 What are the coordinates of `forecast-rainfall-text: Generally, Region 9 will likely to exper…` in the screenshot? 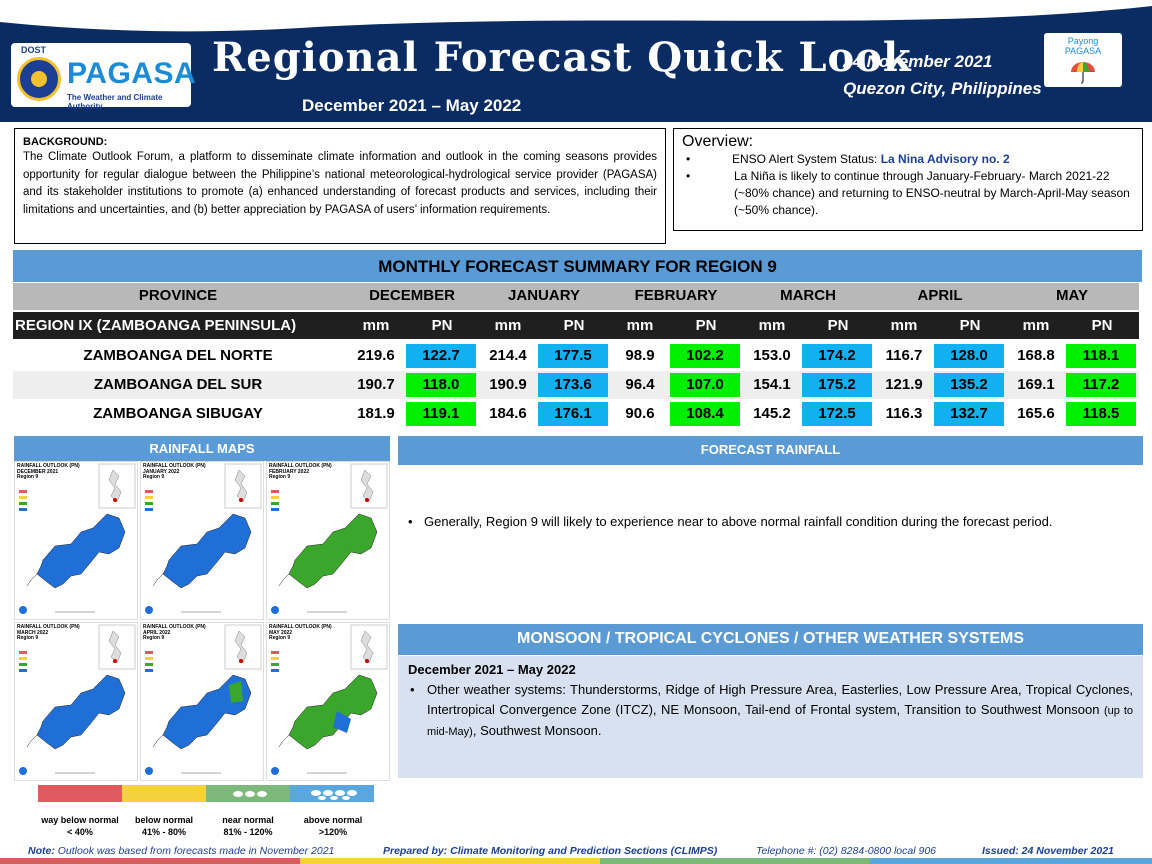 It's located at (771, 522).